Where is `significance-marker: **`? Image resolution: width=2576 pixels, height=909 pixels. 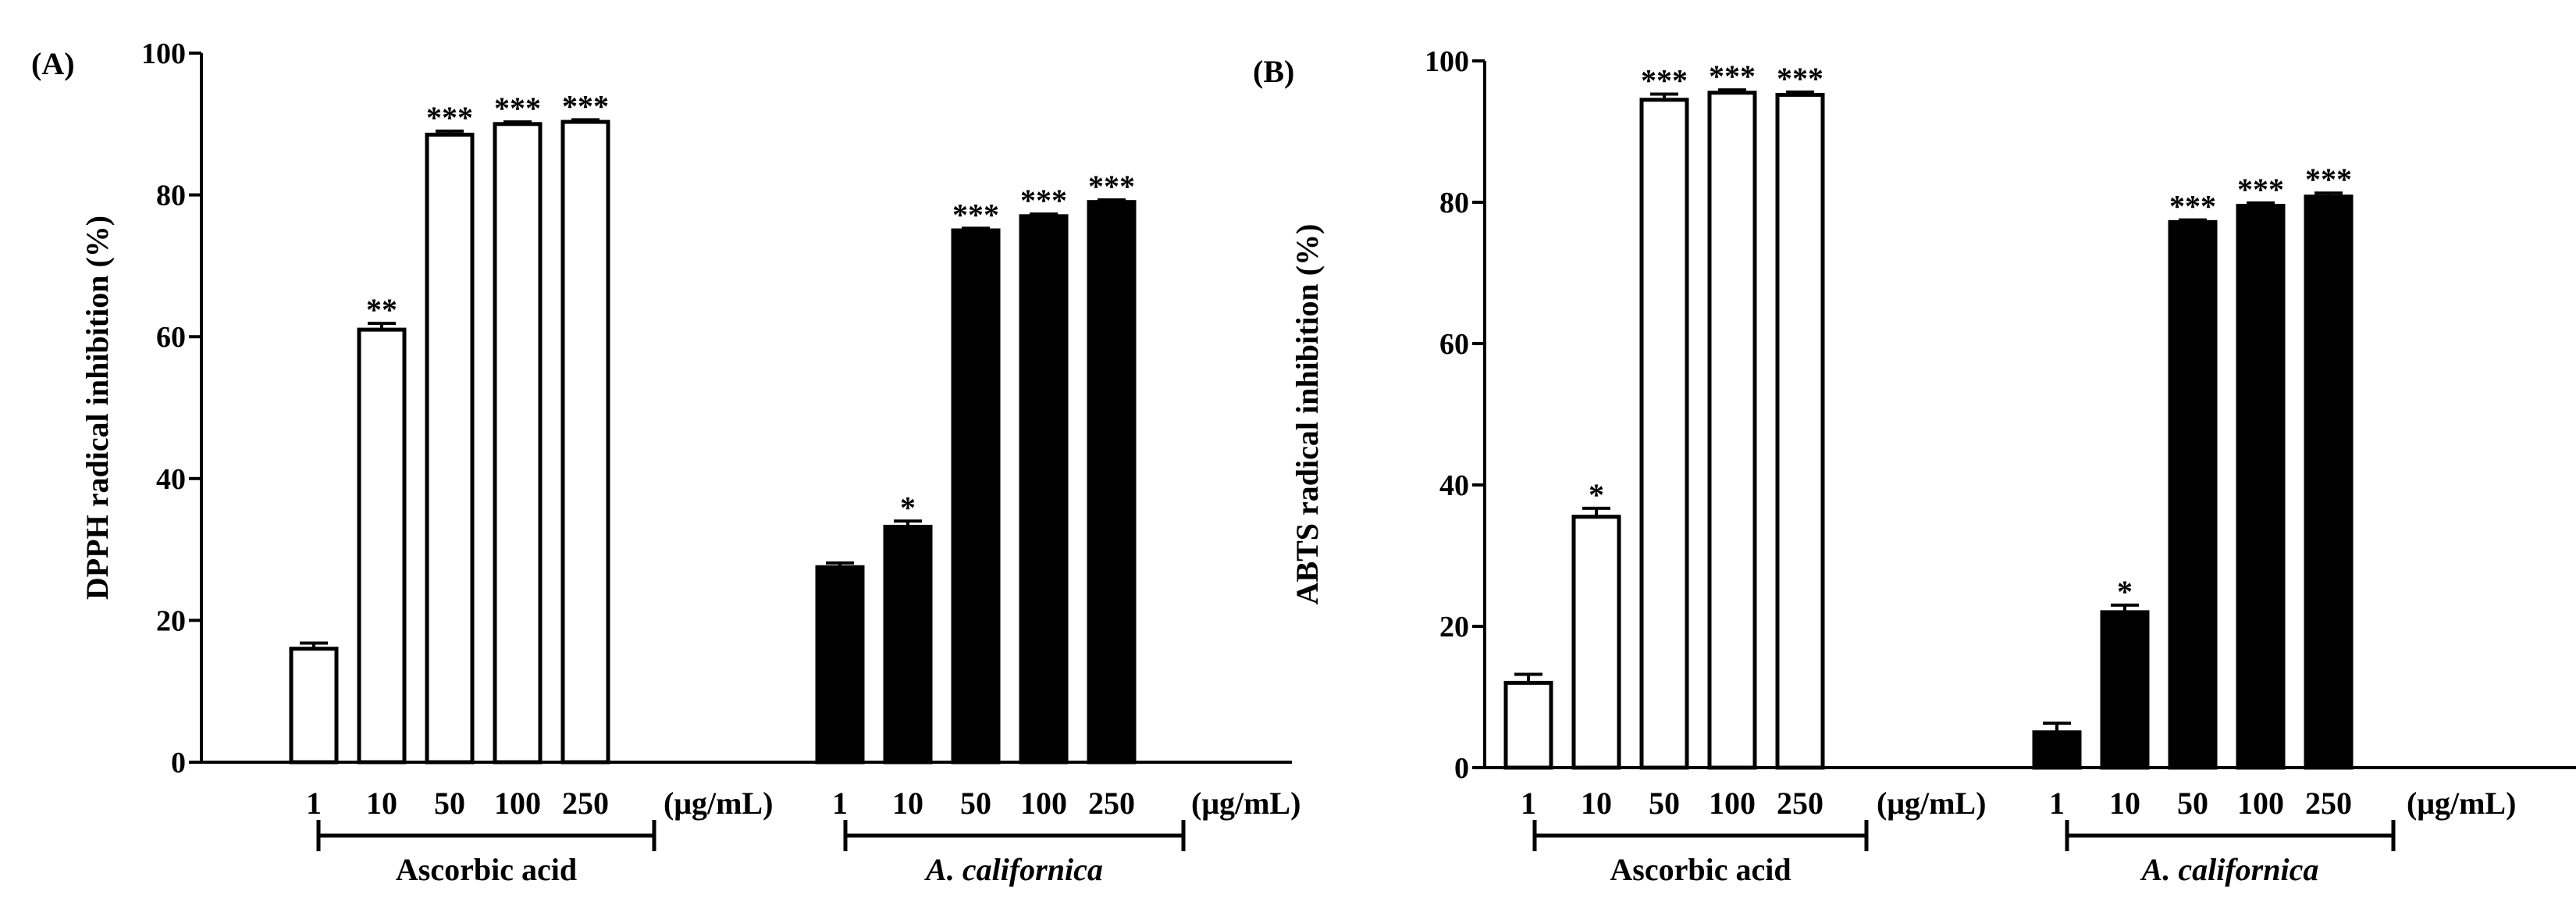 significance-marker: ** is located at coordinates (381, 309).